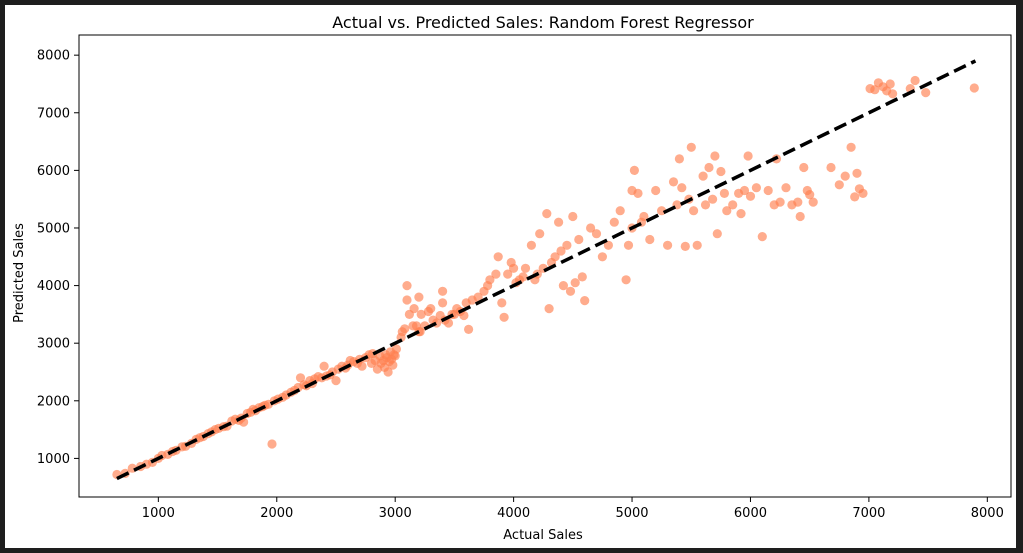  Describe the element at coordinates (53, 171) in the screenshot. I see `y-tick-label: 6000` at that location.